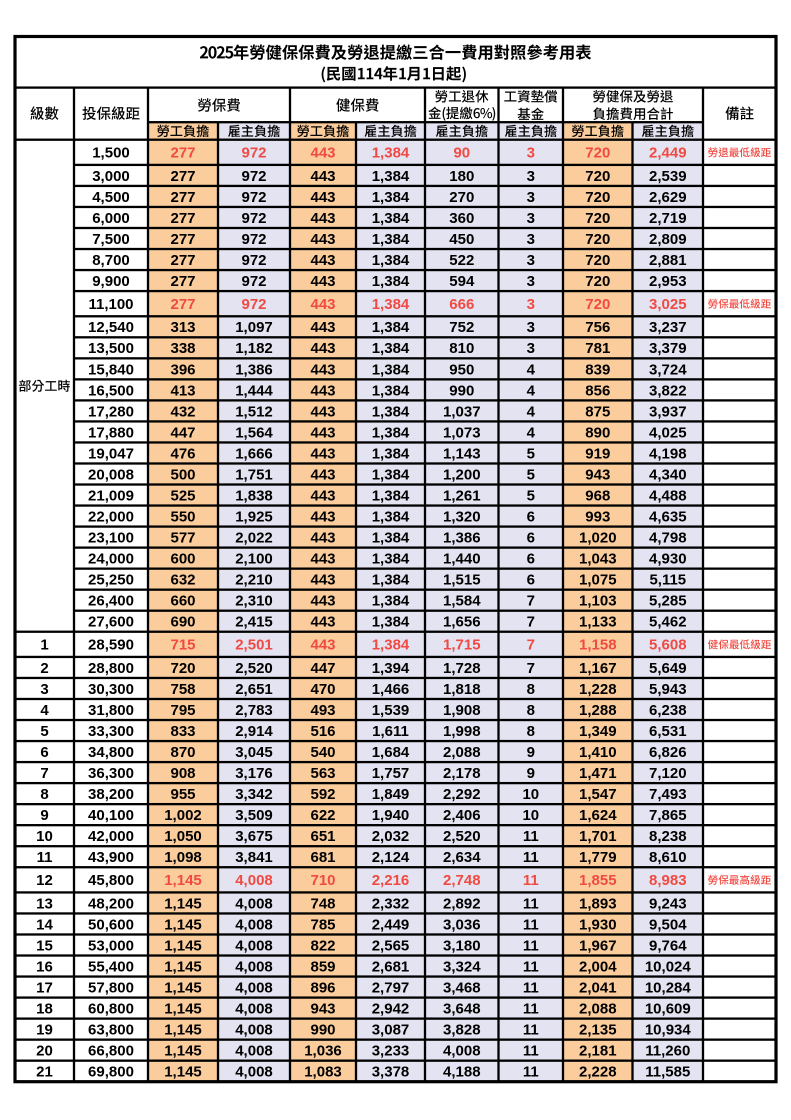  What do you see at coordinates (462, 281) in the screenshot?
I see `svg-text: 594` at bounding box center [462, 281].